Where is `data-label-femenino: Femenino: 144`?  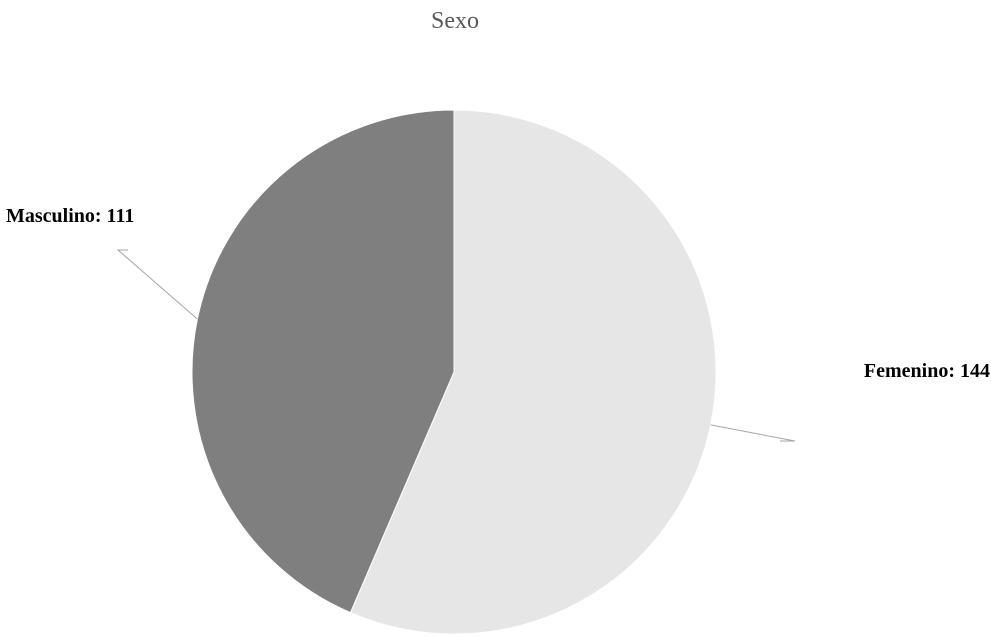
data-label-femenino: Femenino: 144 is located at coordinates (927, 371).